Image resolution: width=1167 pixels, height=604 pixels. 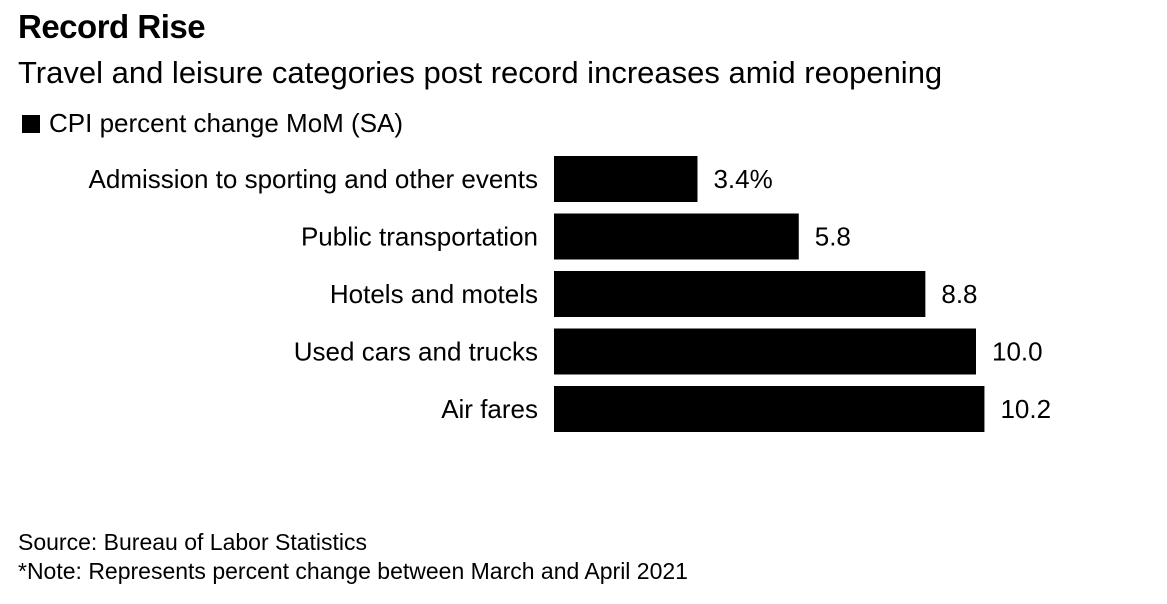 I want to click on chart-title: Record Rise, so click(x=112, y=26).